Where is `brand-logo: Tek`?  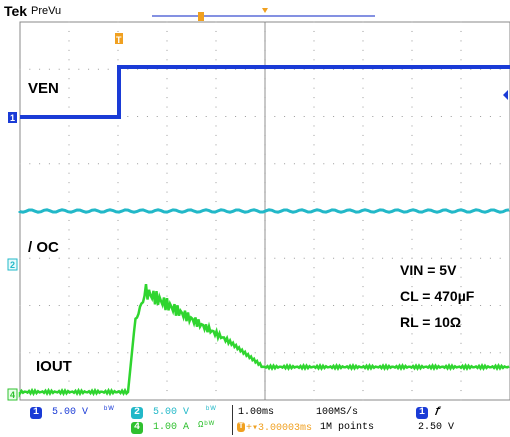 brand-logo: Tek is located at coordinates (16, 11).